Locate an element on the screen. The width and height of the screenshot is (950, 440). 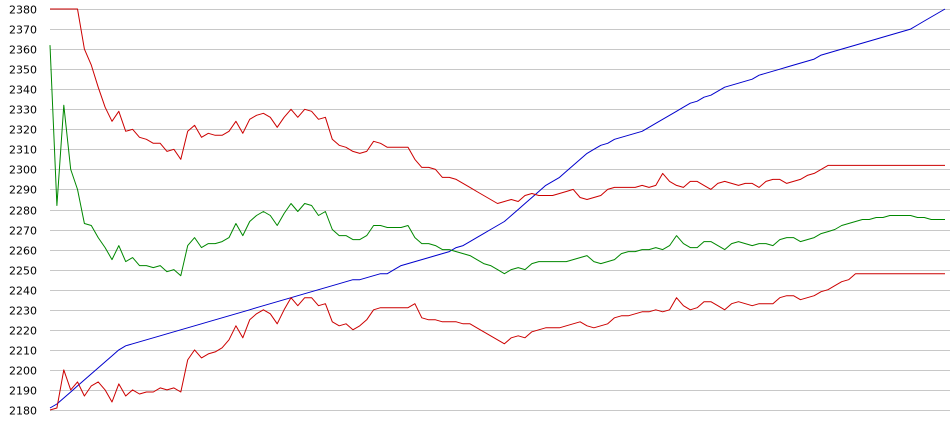
y-tick-label: 2300 is located at coordinates (23, 170).